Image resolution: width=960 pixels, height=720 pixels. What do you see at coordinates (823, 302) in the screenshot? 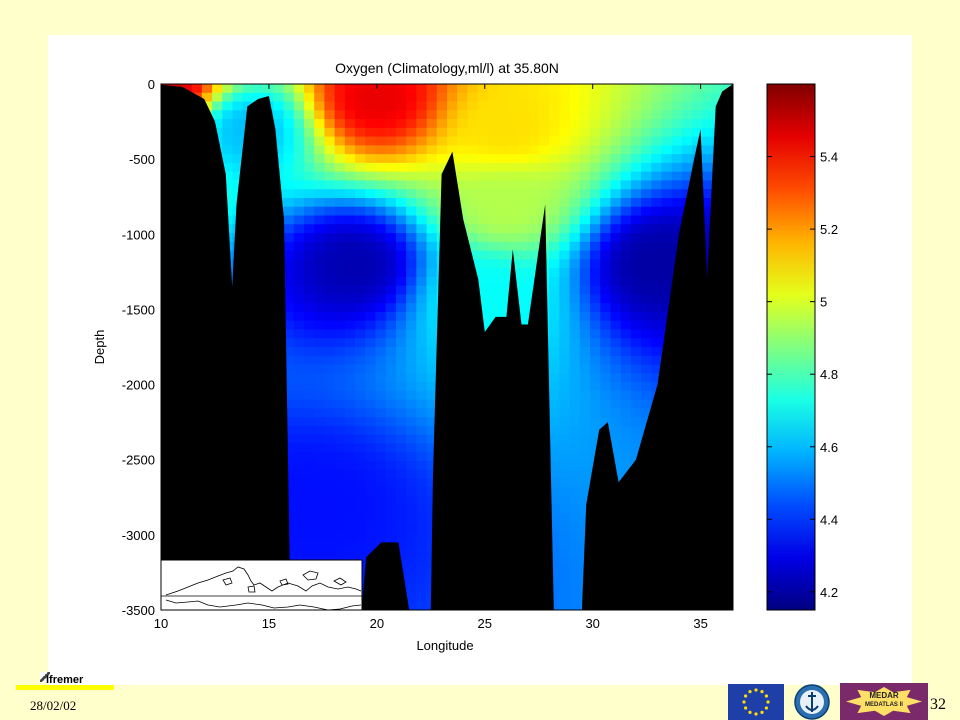
I see `colorbar-tick-label: 5` at bounding box center [823, 302].